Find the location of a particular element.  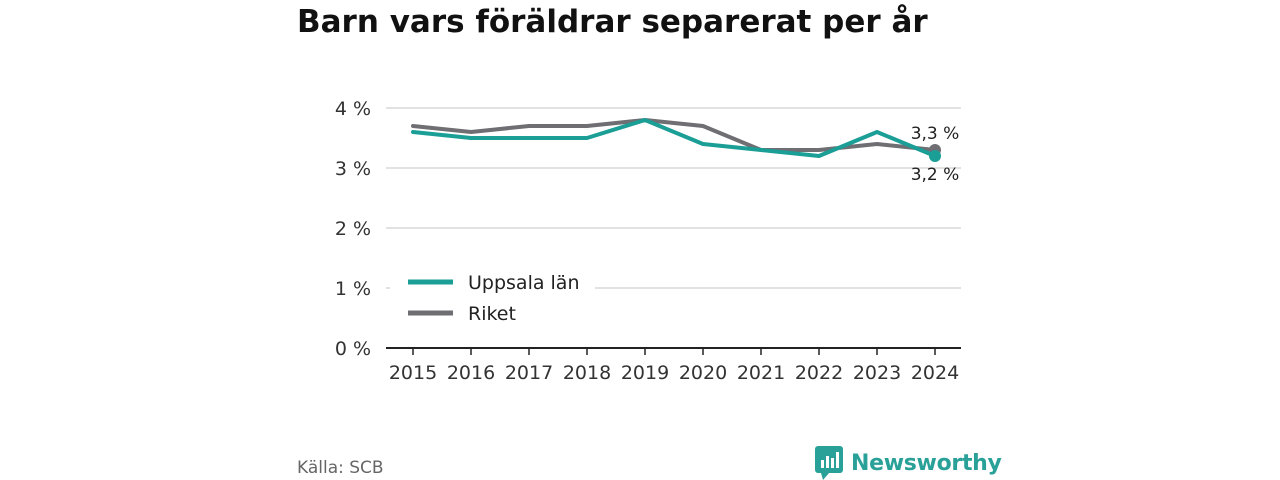

chart-title: Barn vars föräldrar separerat per år is located at coordinates (612, 22).